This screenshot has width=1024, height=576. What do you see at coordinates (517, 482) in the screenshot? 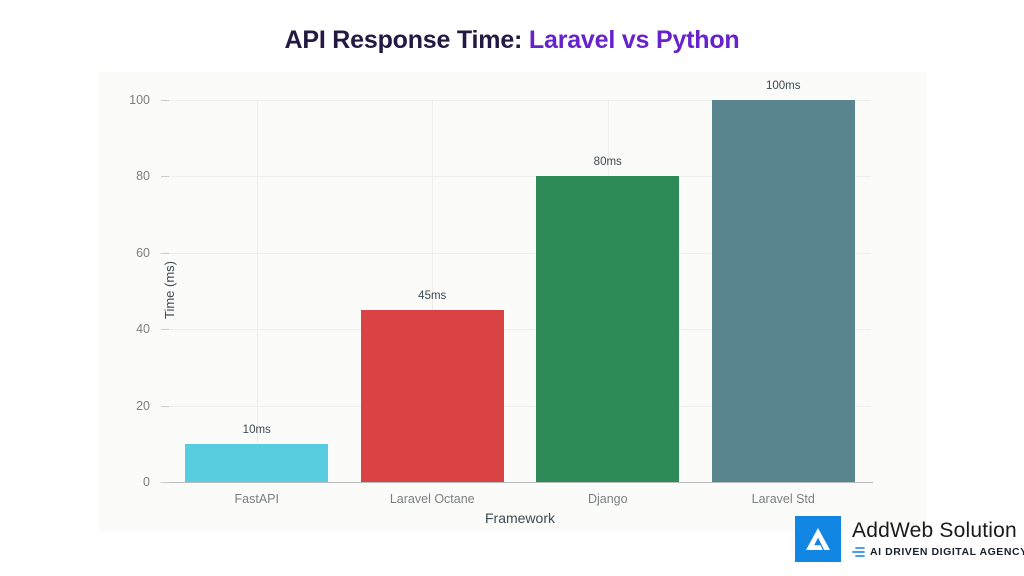
I see `x-axis-line` at bounding box center [517, 482].